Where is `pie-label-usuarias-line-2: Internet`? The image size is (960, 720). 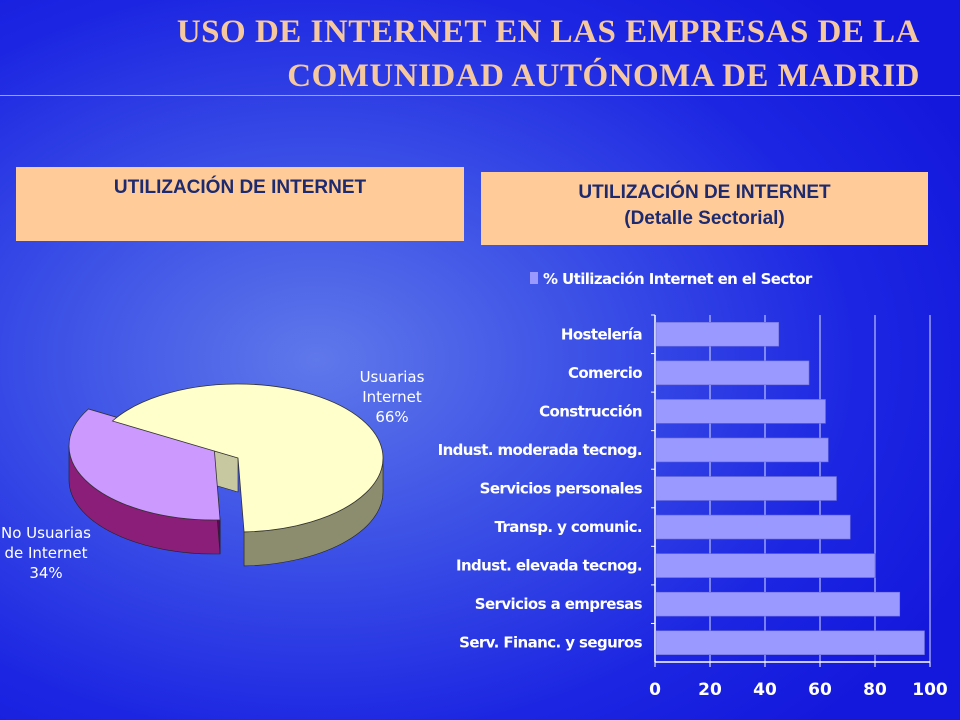
pie-label-usuarias-line-2: Internet is located at coordinates (392, 397).